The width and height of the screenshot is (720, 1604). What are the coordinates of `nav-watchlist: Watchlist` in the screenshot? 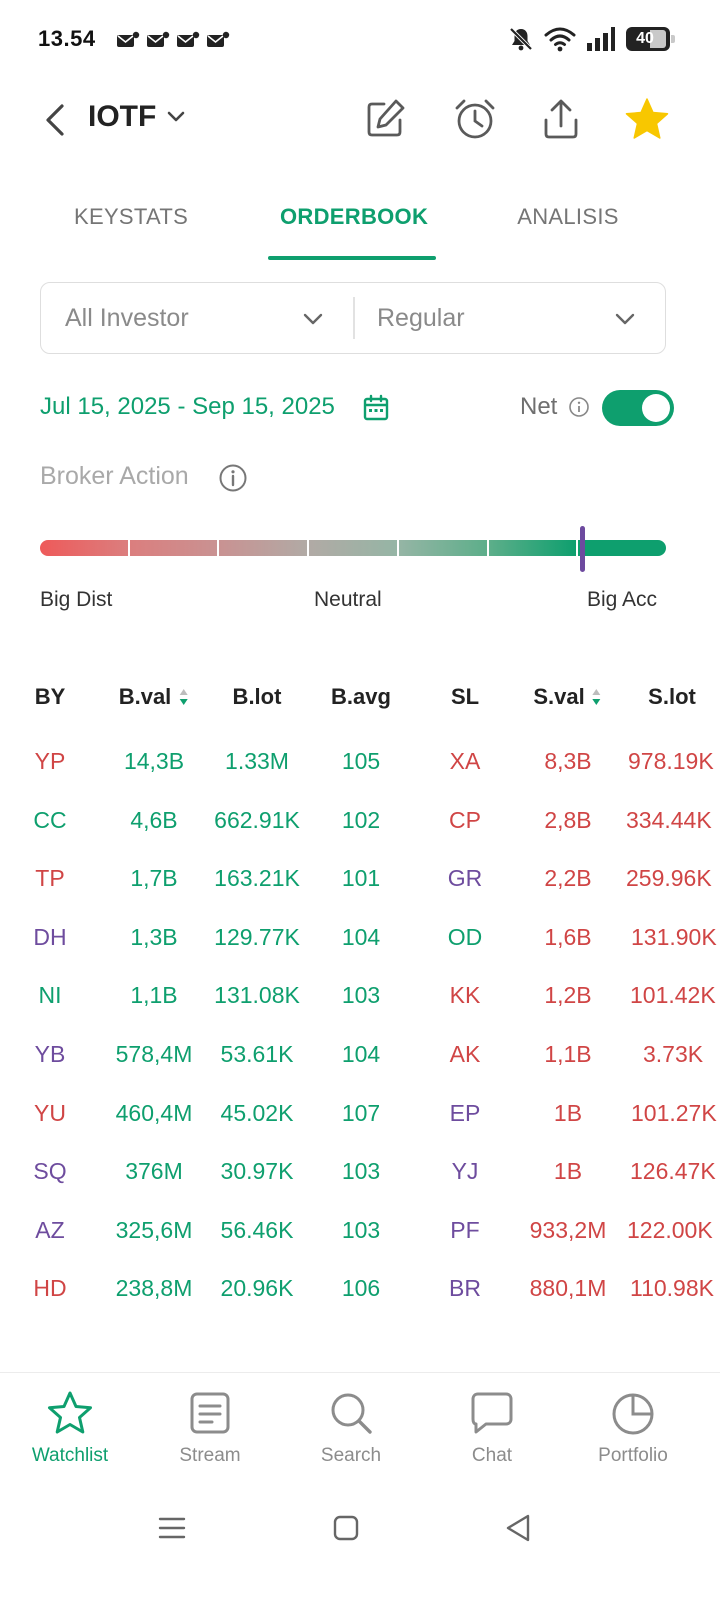 It's located at (70, 1428).